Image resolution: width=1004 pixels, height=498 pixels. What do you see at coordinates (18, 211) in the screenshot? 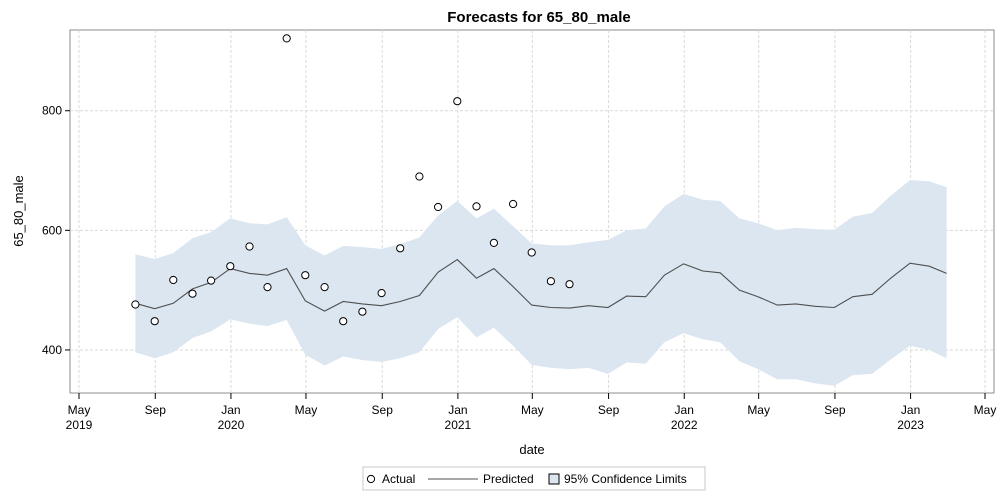
I see `y-axis-label: 65_80_male` at bounding box center [18, 211].